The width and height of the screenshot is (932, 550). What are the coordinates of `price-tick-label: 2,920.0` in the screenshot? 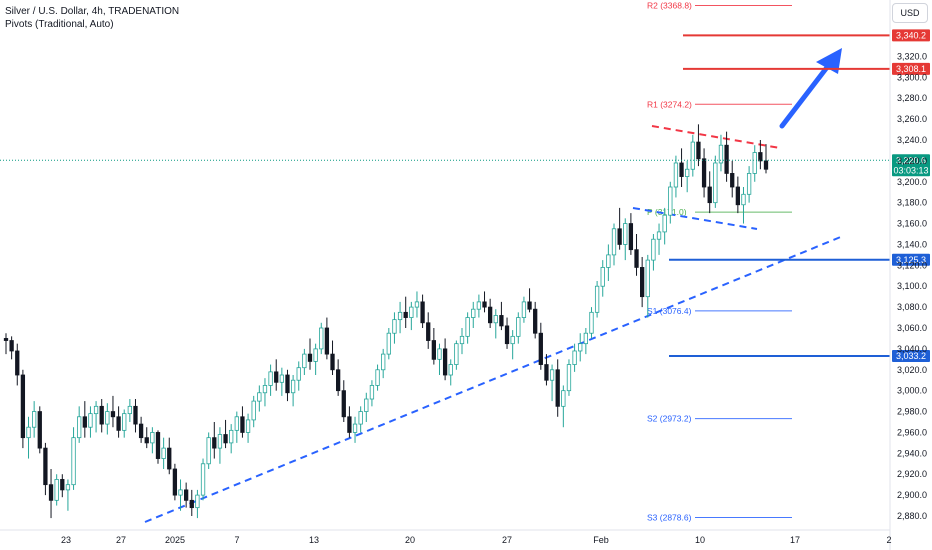 It's located at (912, 474).